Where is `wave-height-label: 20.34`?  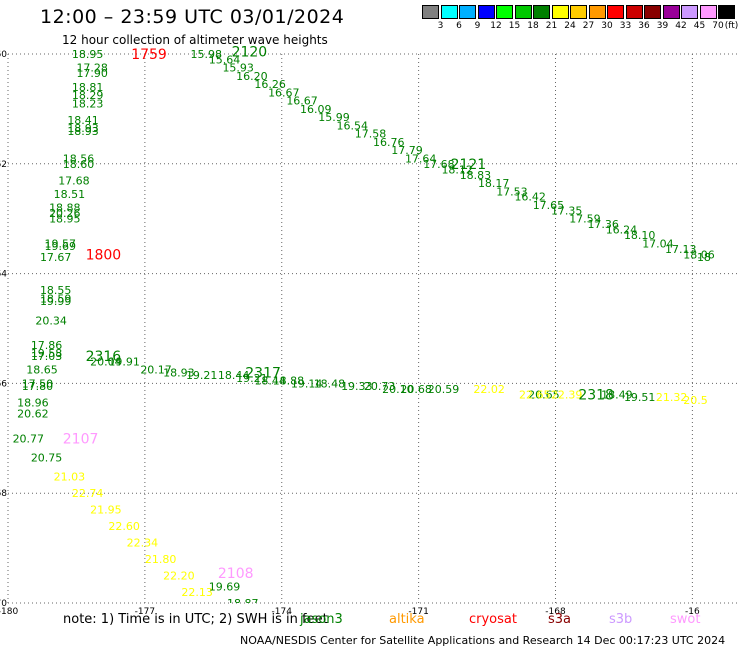 wave-height-label: 20.34 is located at coordinates (51, 320).